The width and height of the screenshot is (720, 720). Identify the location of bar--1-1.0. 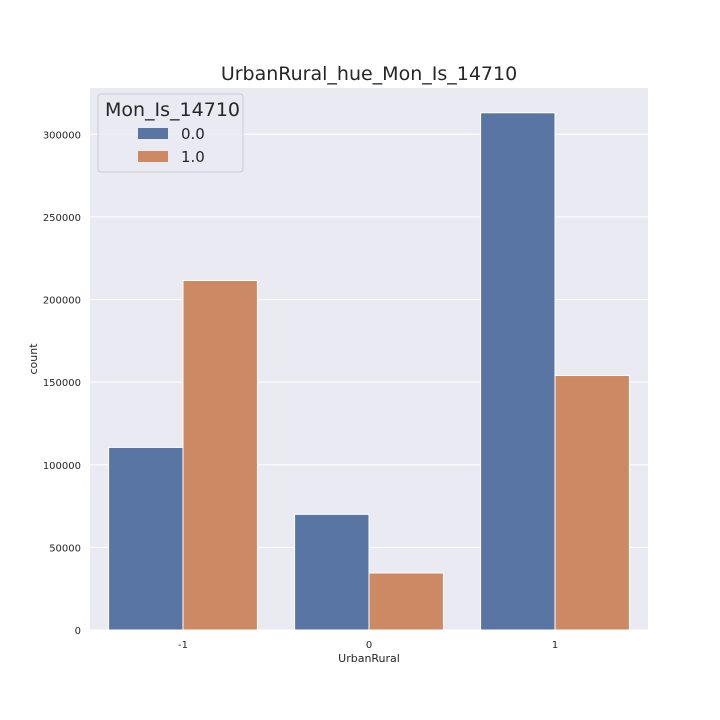
(220, 455).